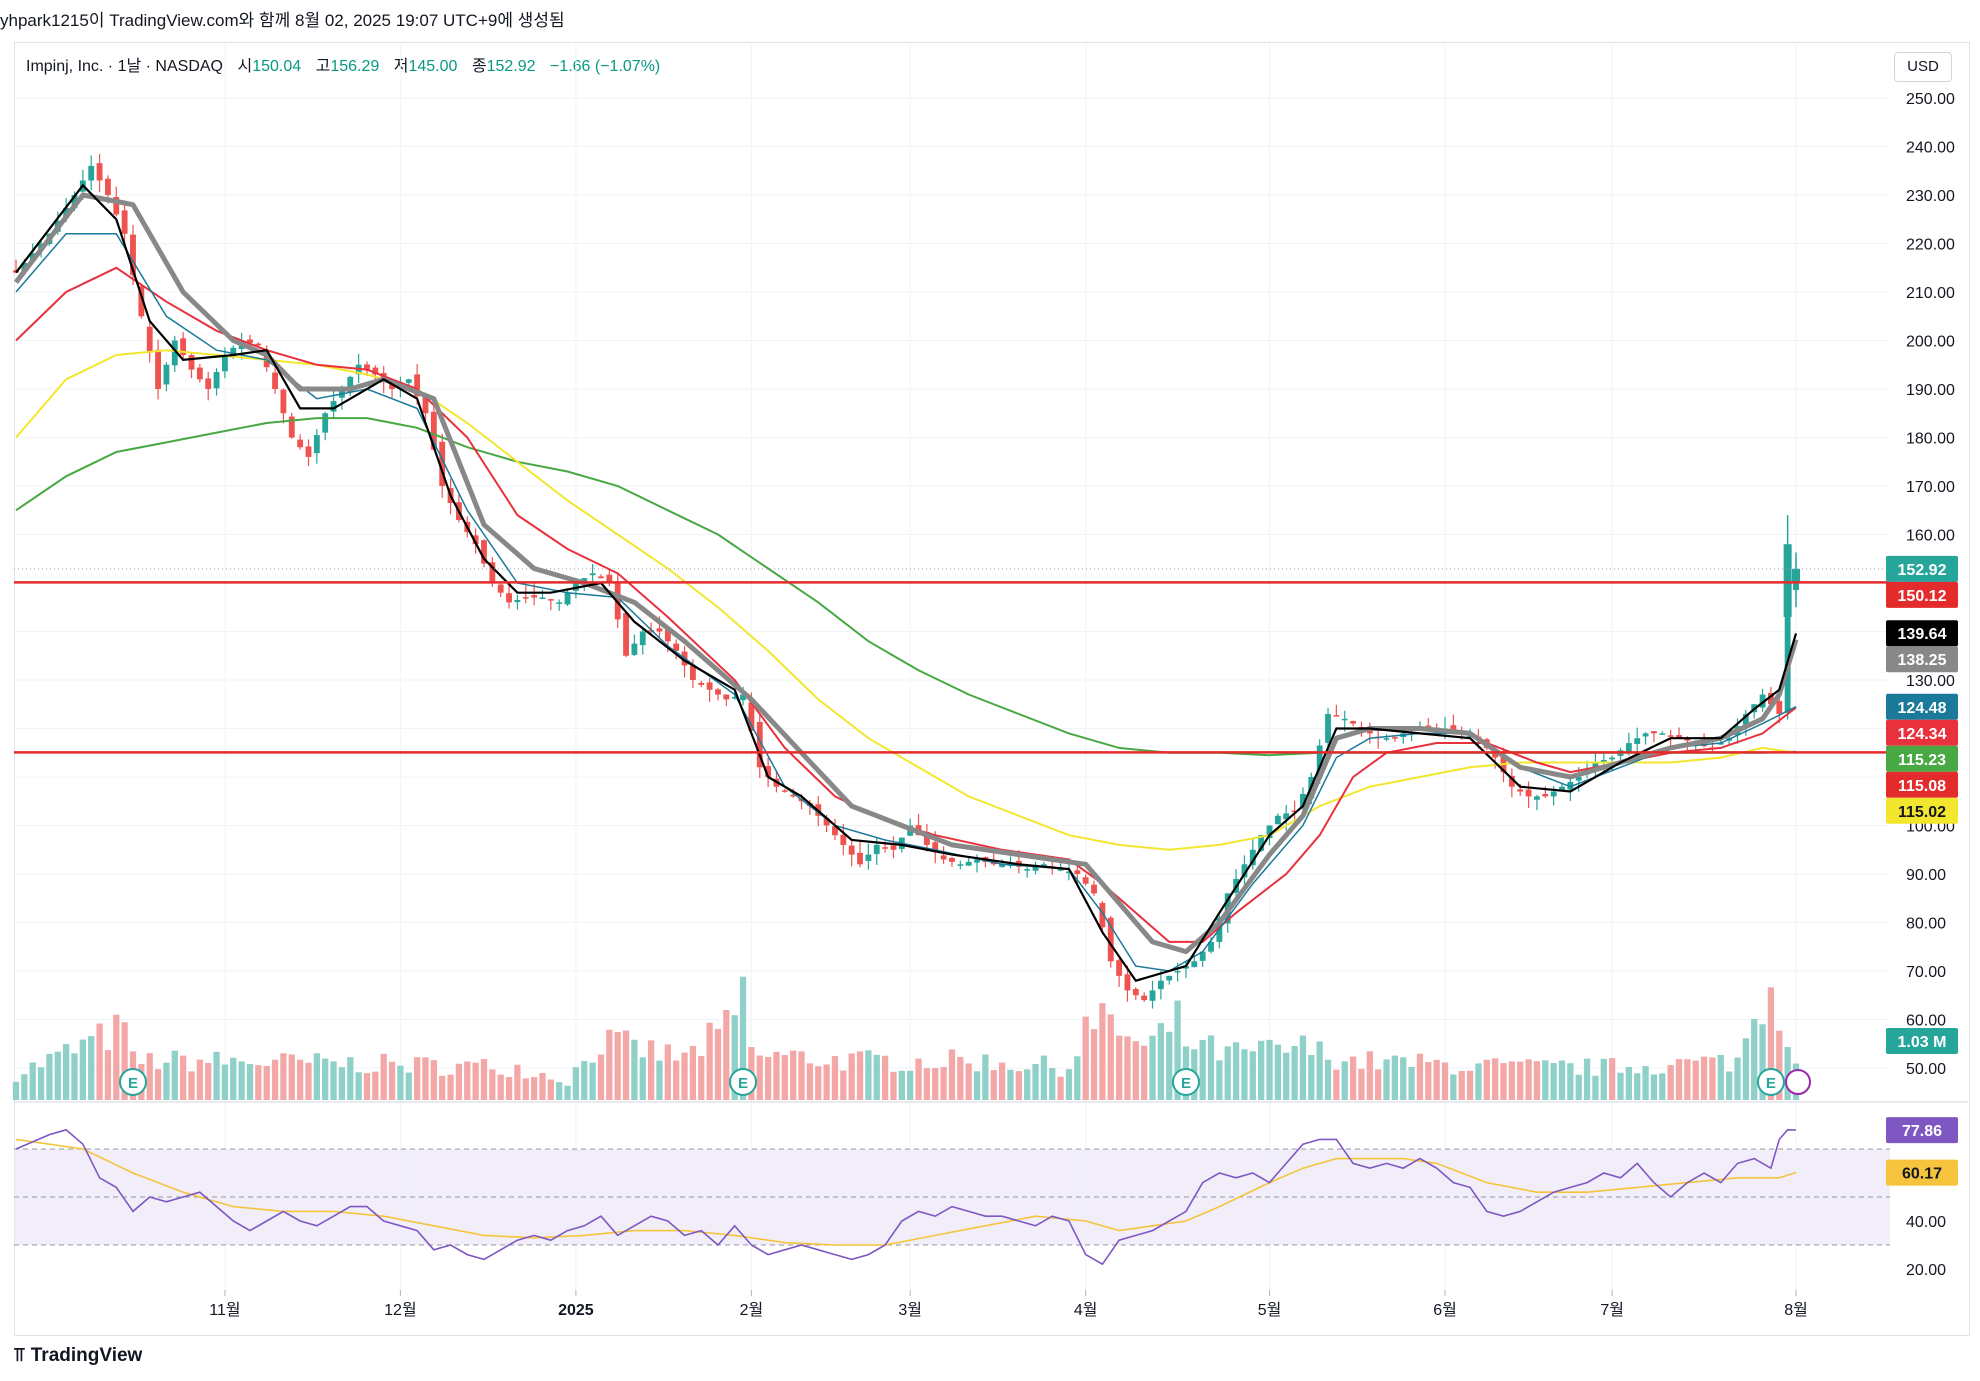 This screenshot has width=1980, height=1381. I want to click on time-axis-label: 8월, so click(1796, 1310).